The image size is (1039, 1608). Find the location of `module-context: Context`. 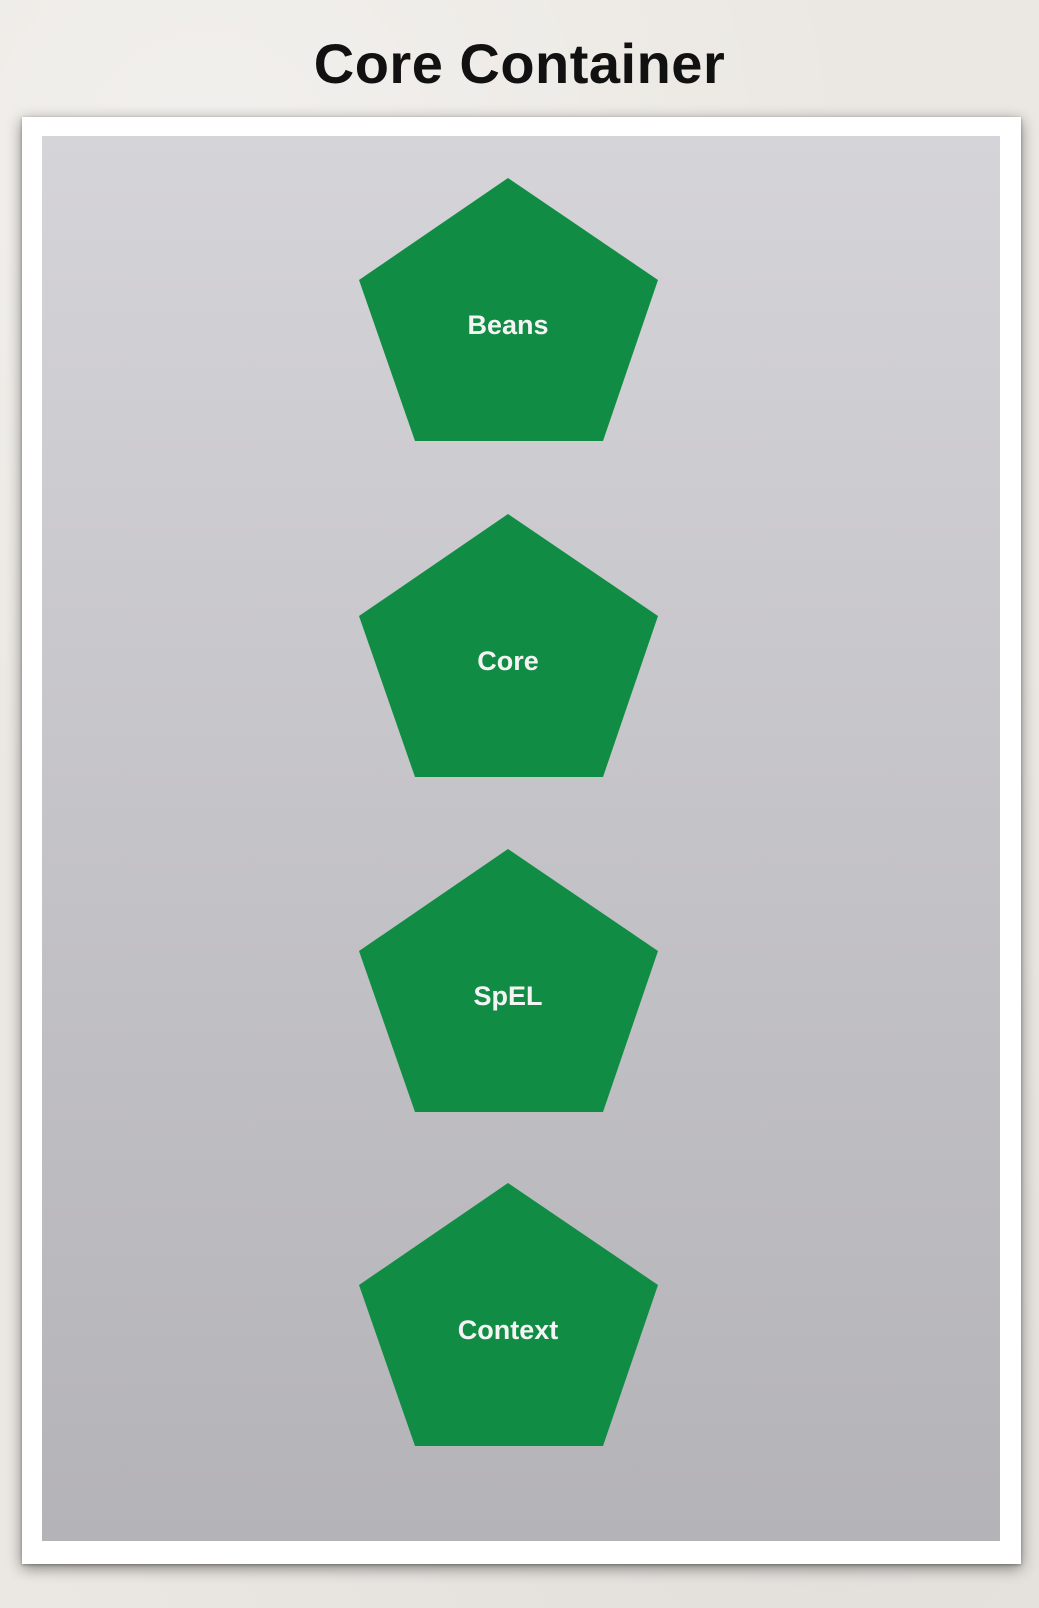

module-context: Context is located at coordinates (508, 1314).